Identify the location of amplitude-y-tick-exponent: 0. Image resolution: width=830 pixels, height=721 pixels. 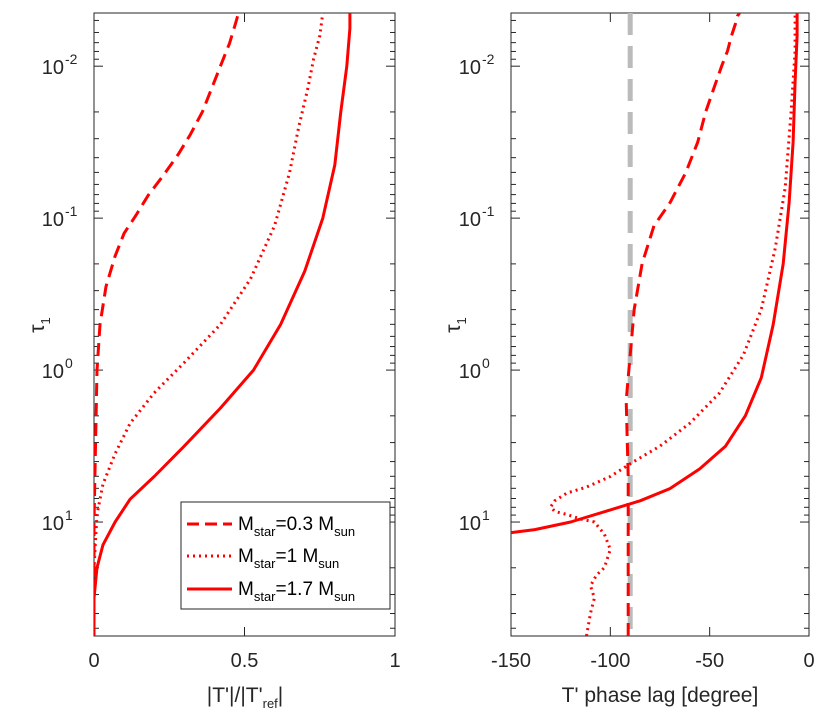
(69, 363).